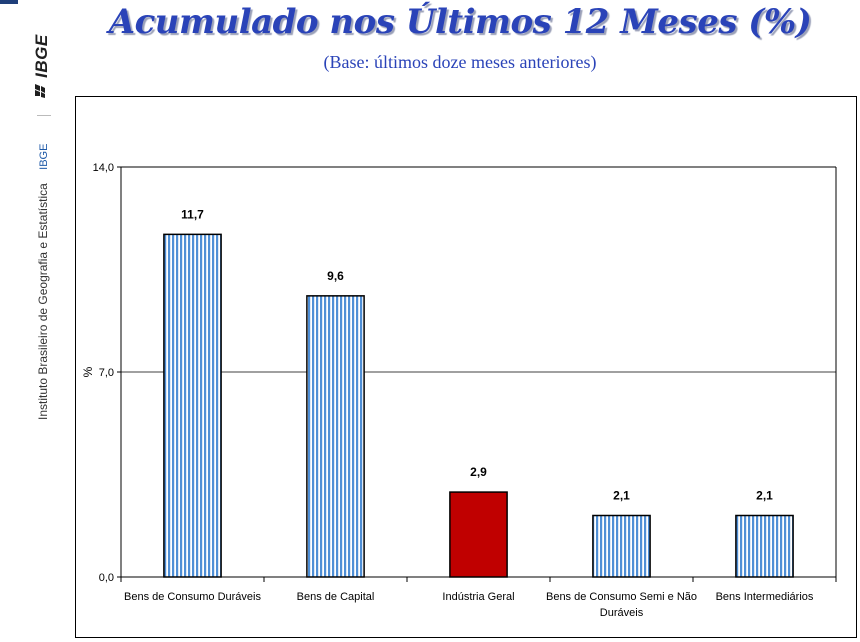  I want to click on data-label: 11,7, so click(192, 214).